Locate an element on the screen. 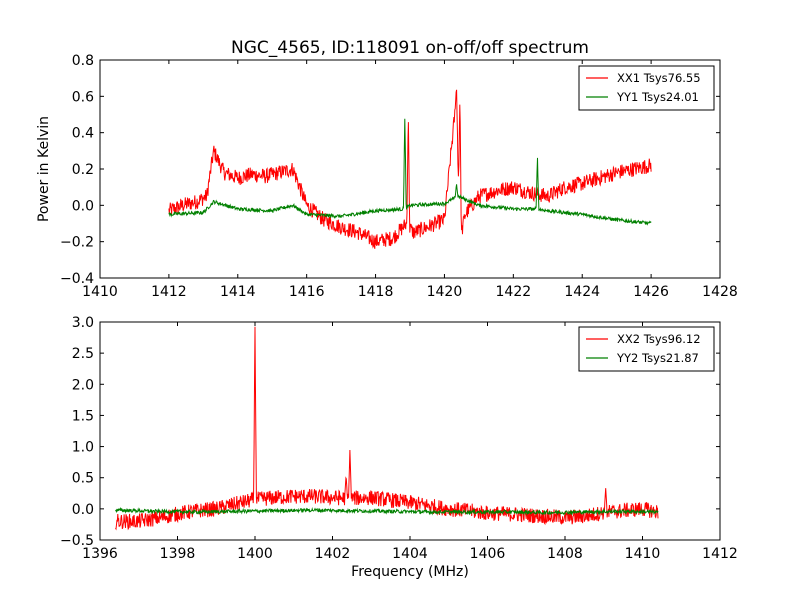 The height and width of the screenshot is (600, 800). y-axis-label-top: Power in Kelvin is located at coordinates (44, 169).